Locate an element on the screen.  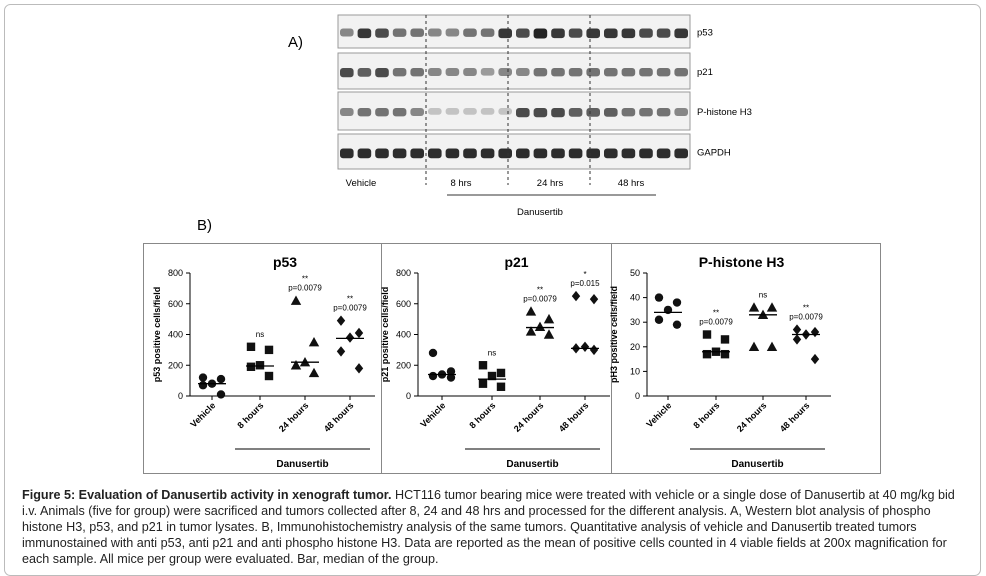
band-label: p21 is located at coordinates (705, 72).